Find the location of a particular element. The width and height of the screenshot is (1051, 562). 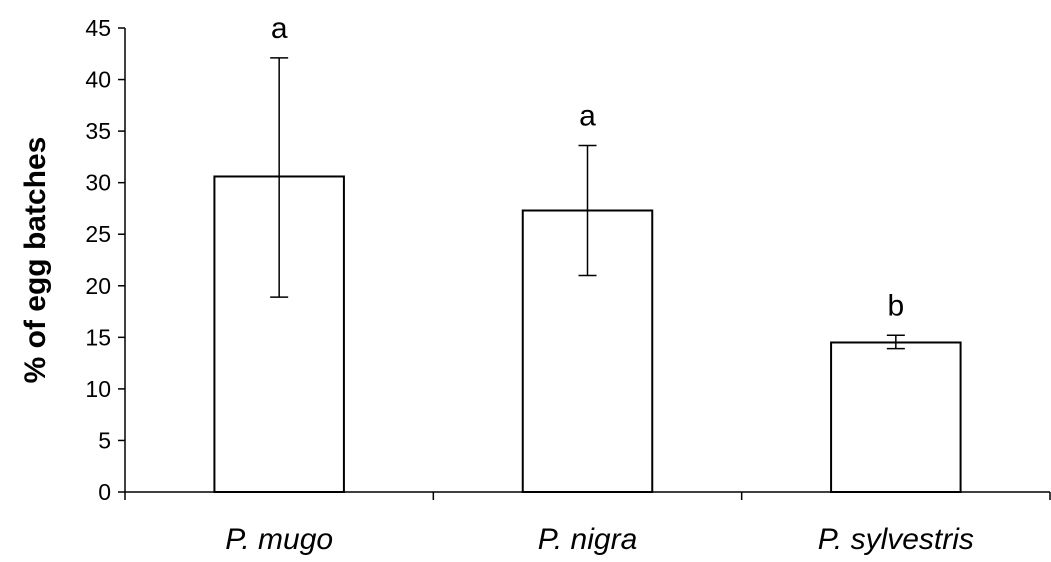

y-tick-label: 40 is located at coordinates (98, 80).